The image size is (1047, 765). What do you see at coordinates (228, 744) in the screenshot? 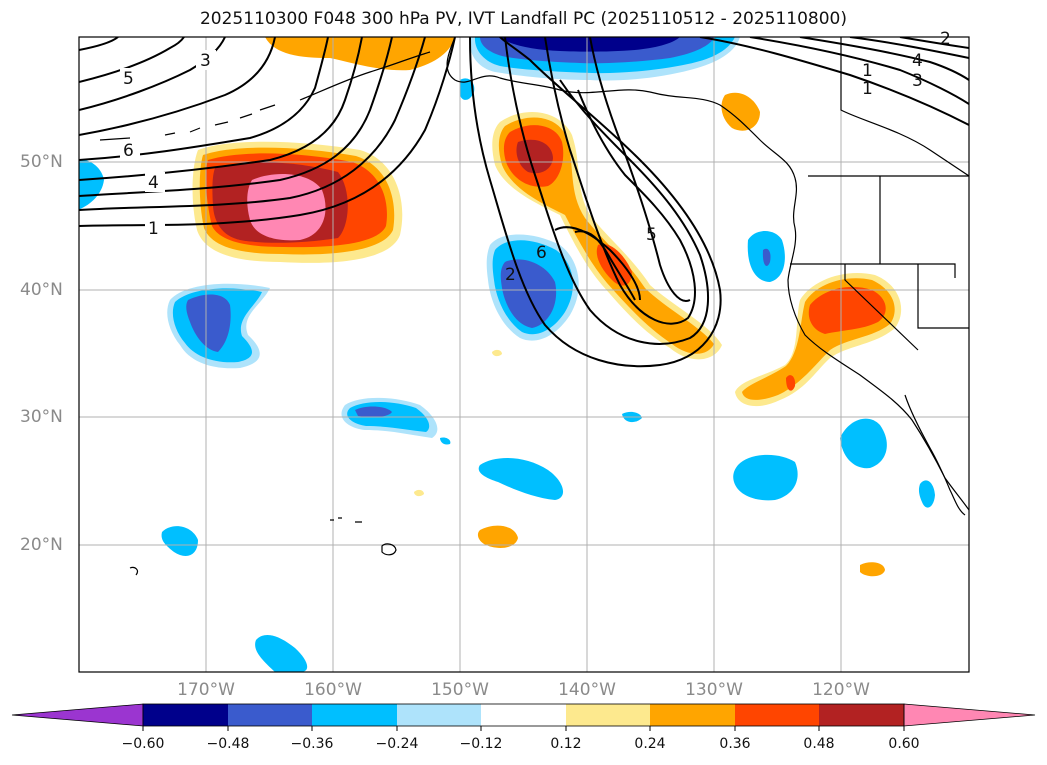
I see `colorbar-tick-label: −0.48` at bounding box center [228, 744].